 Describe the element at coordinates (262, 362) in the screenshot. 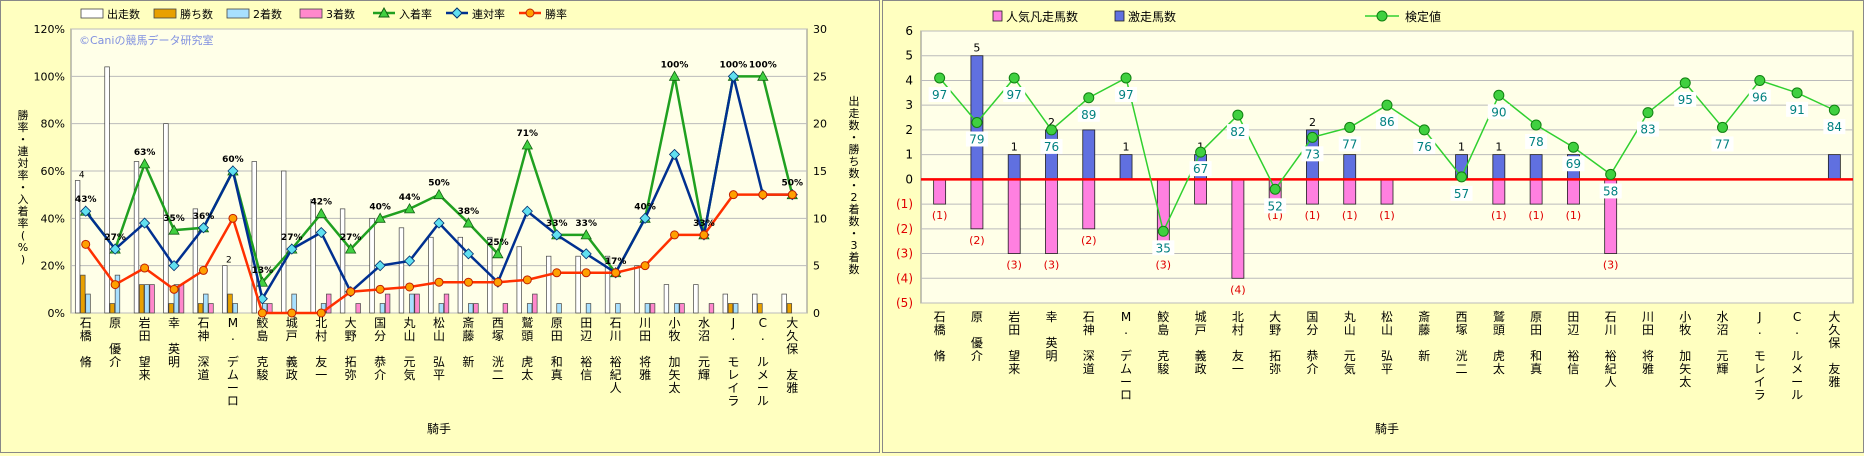

I see `x-tick-label-char: 克` at that location.